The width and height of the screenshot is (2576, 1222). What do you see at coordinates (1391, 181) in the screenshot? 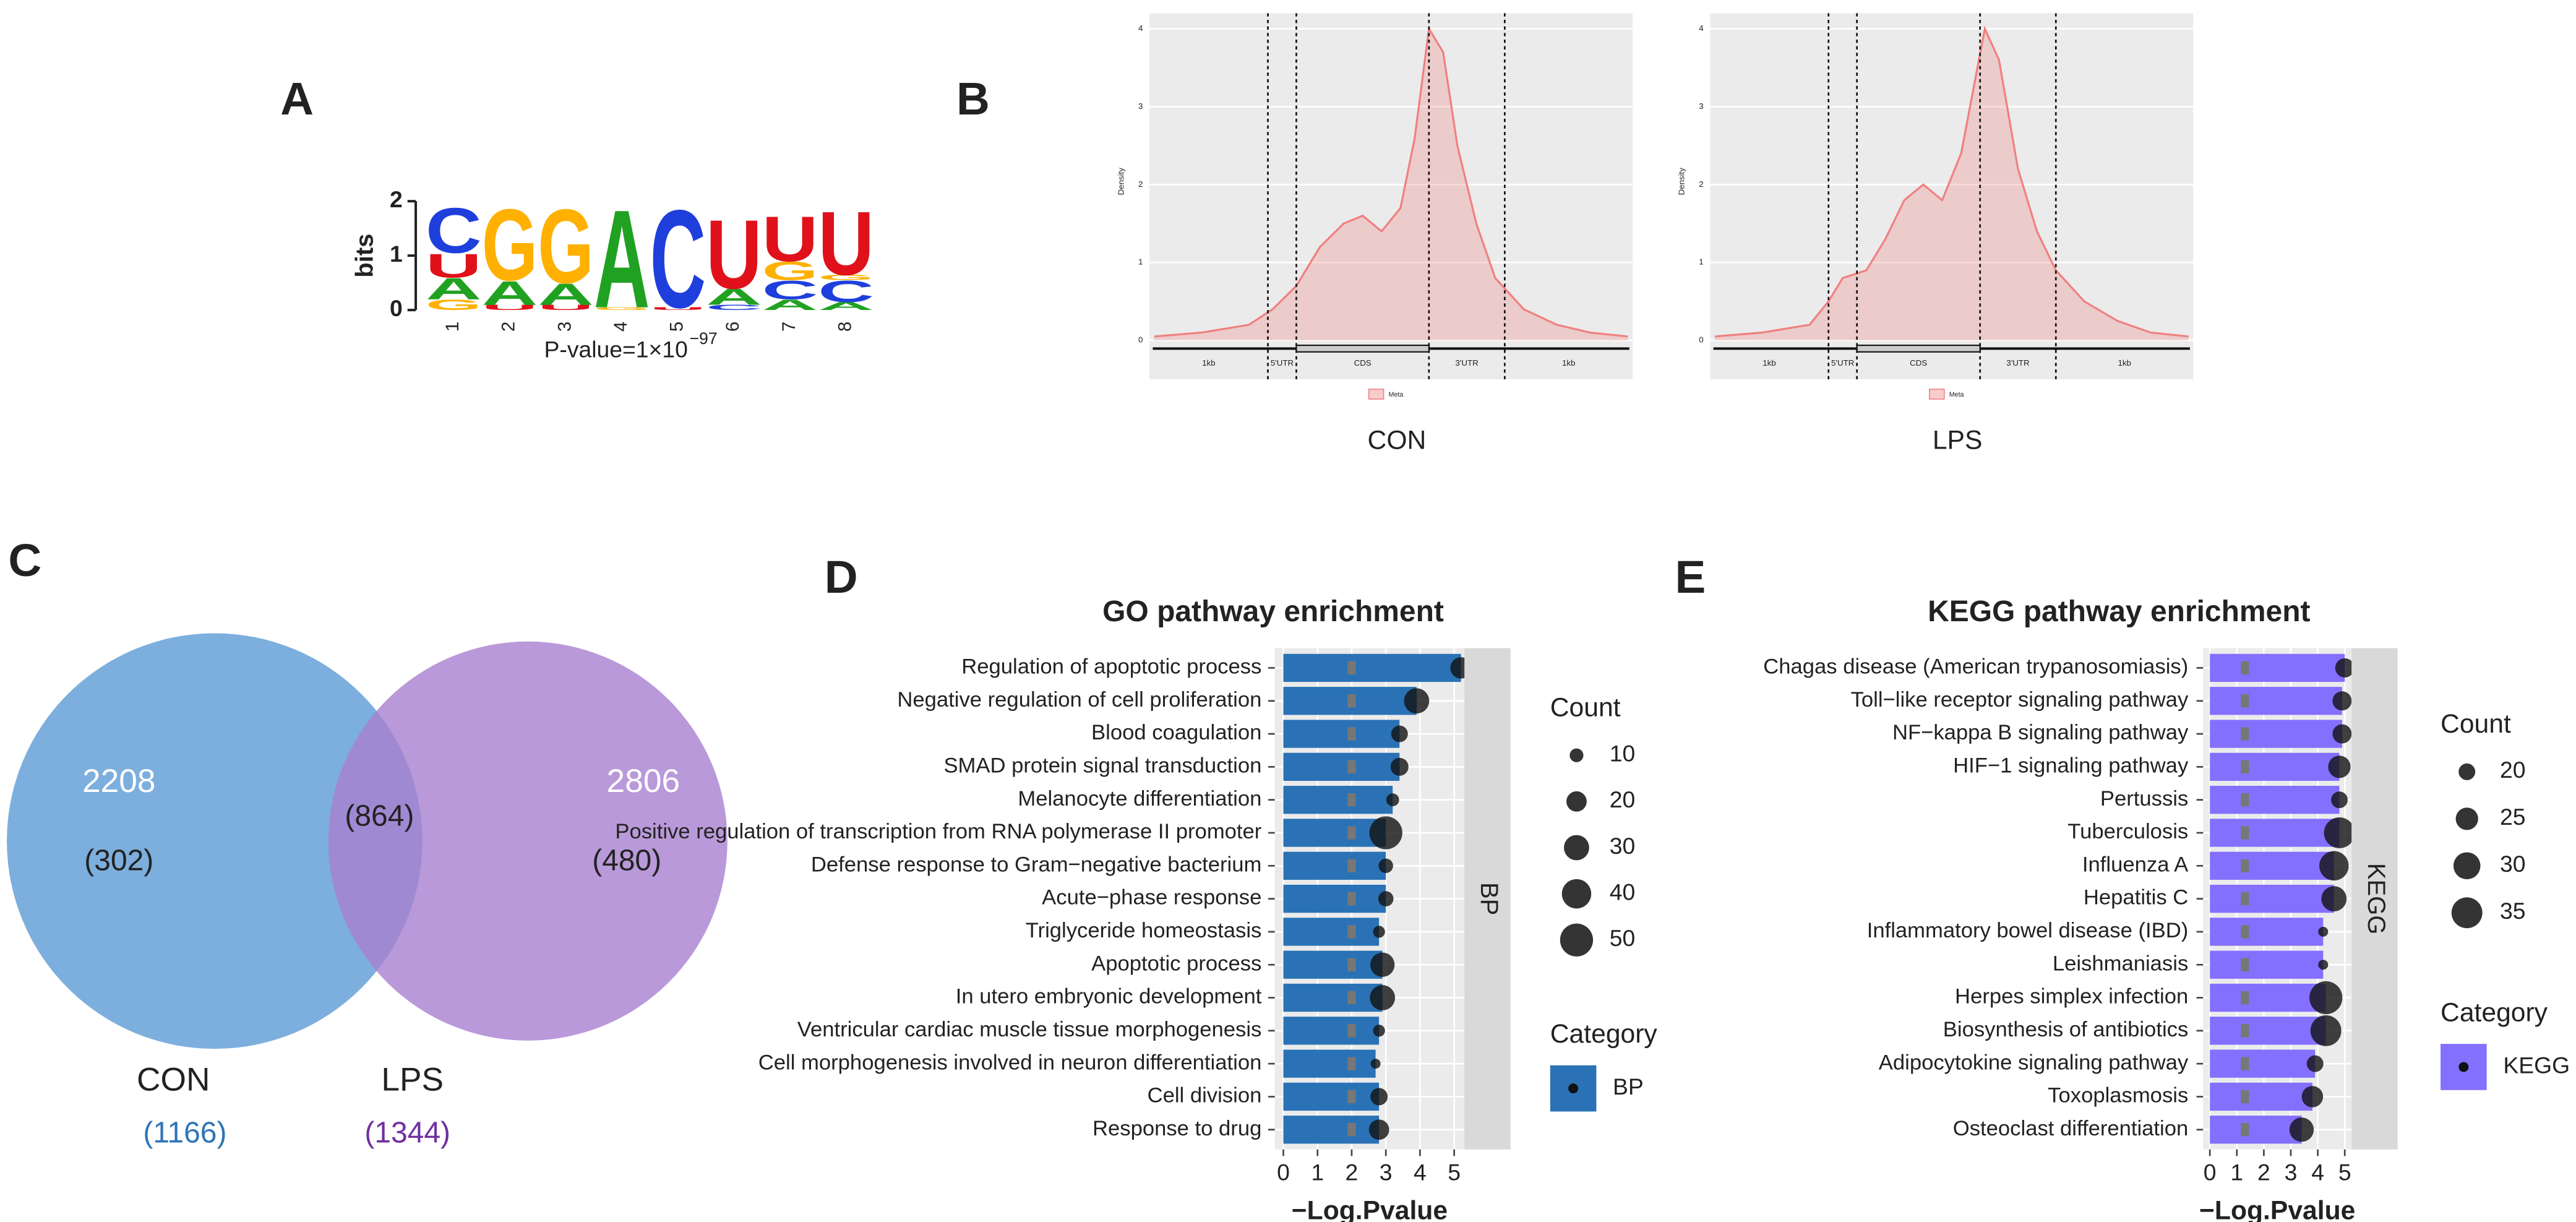
I see `density-line` at bounding box center [1391, 181].